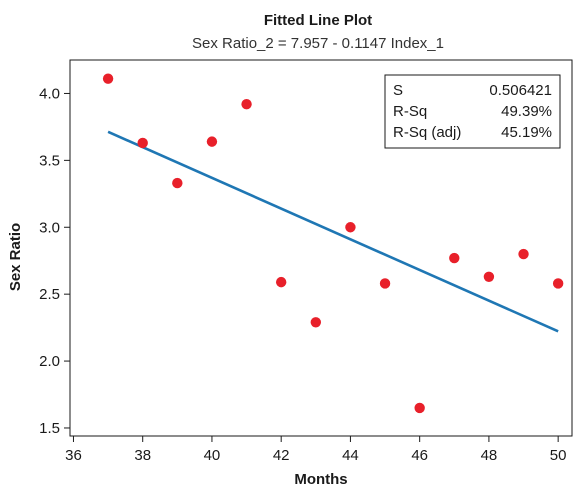  I want to click on x-tick-label: 50, so click(558, 455).